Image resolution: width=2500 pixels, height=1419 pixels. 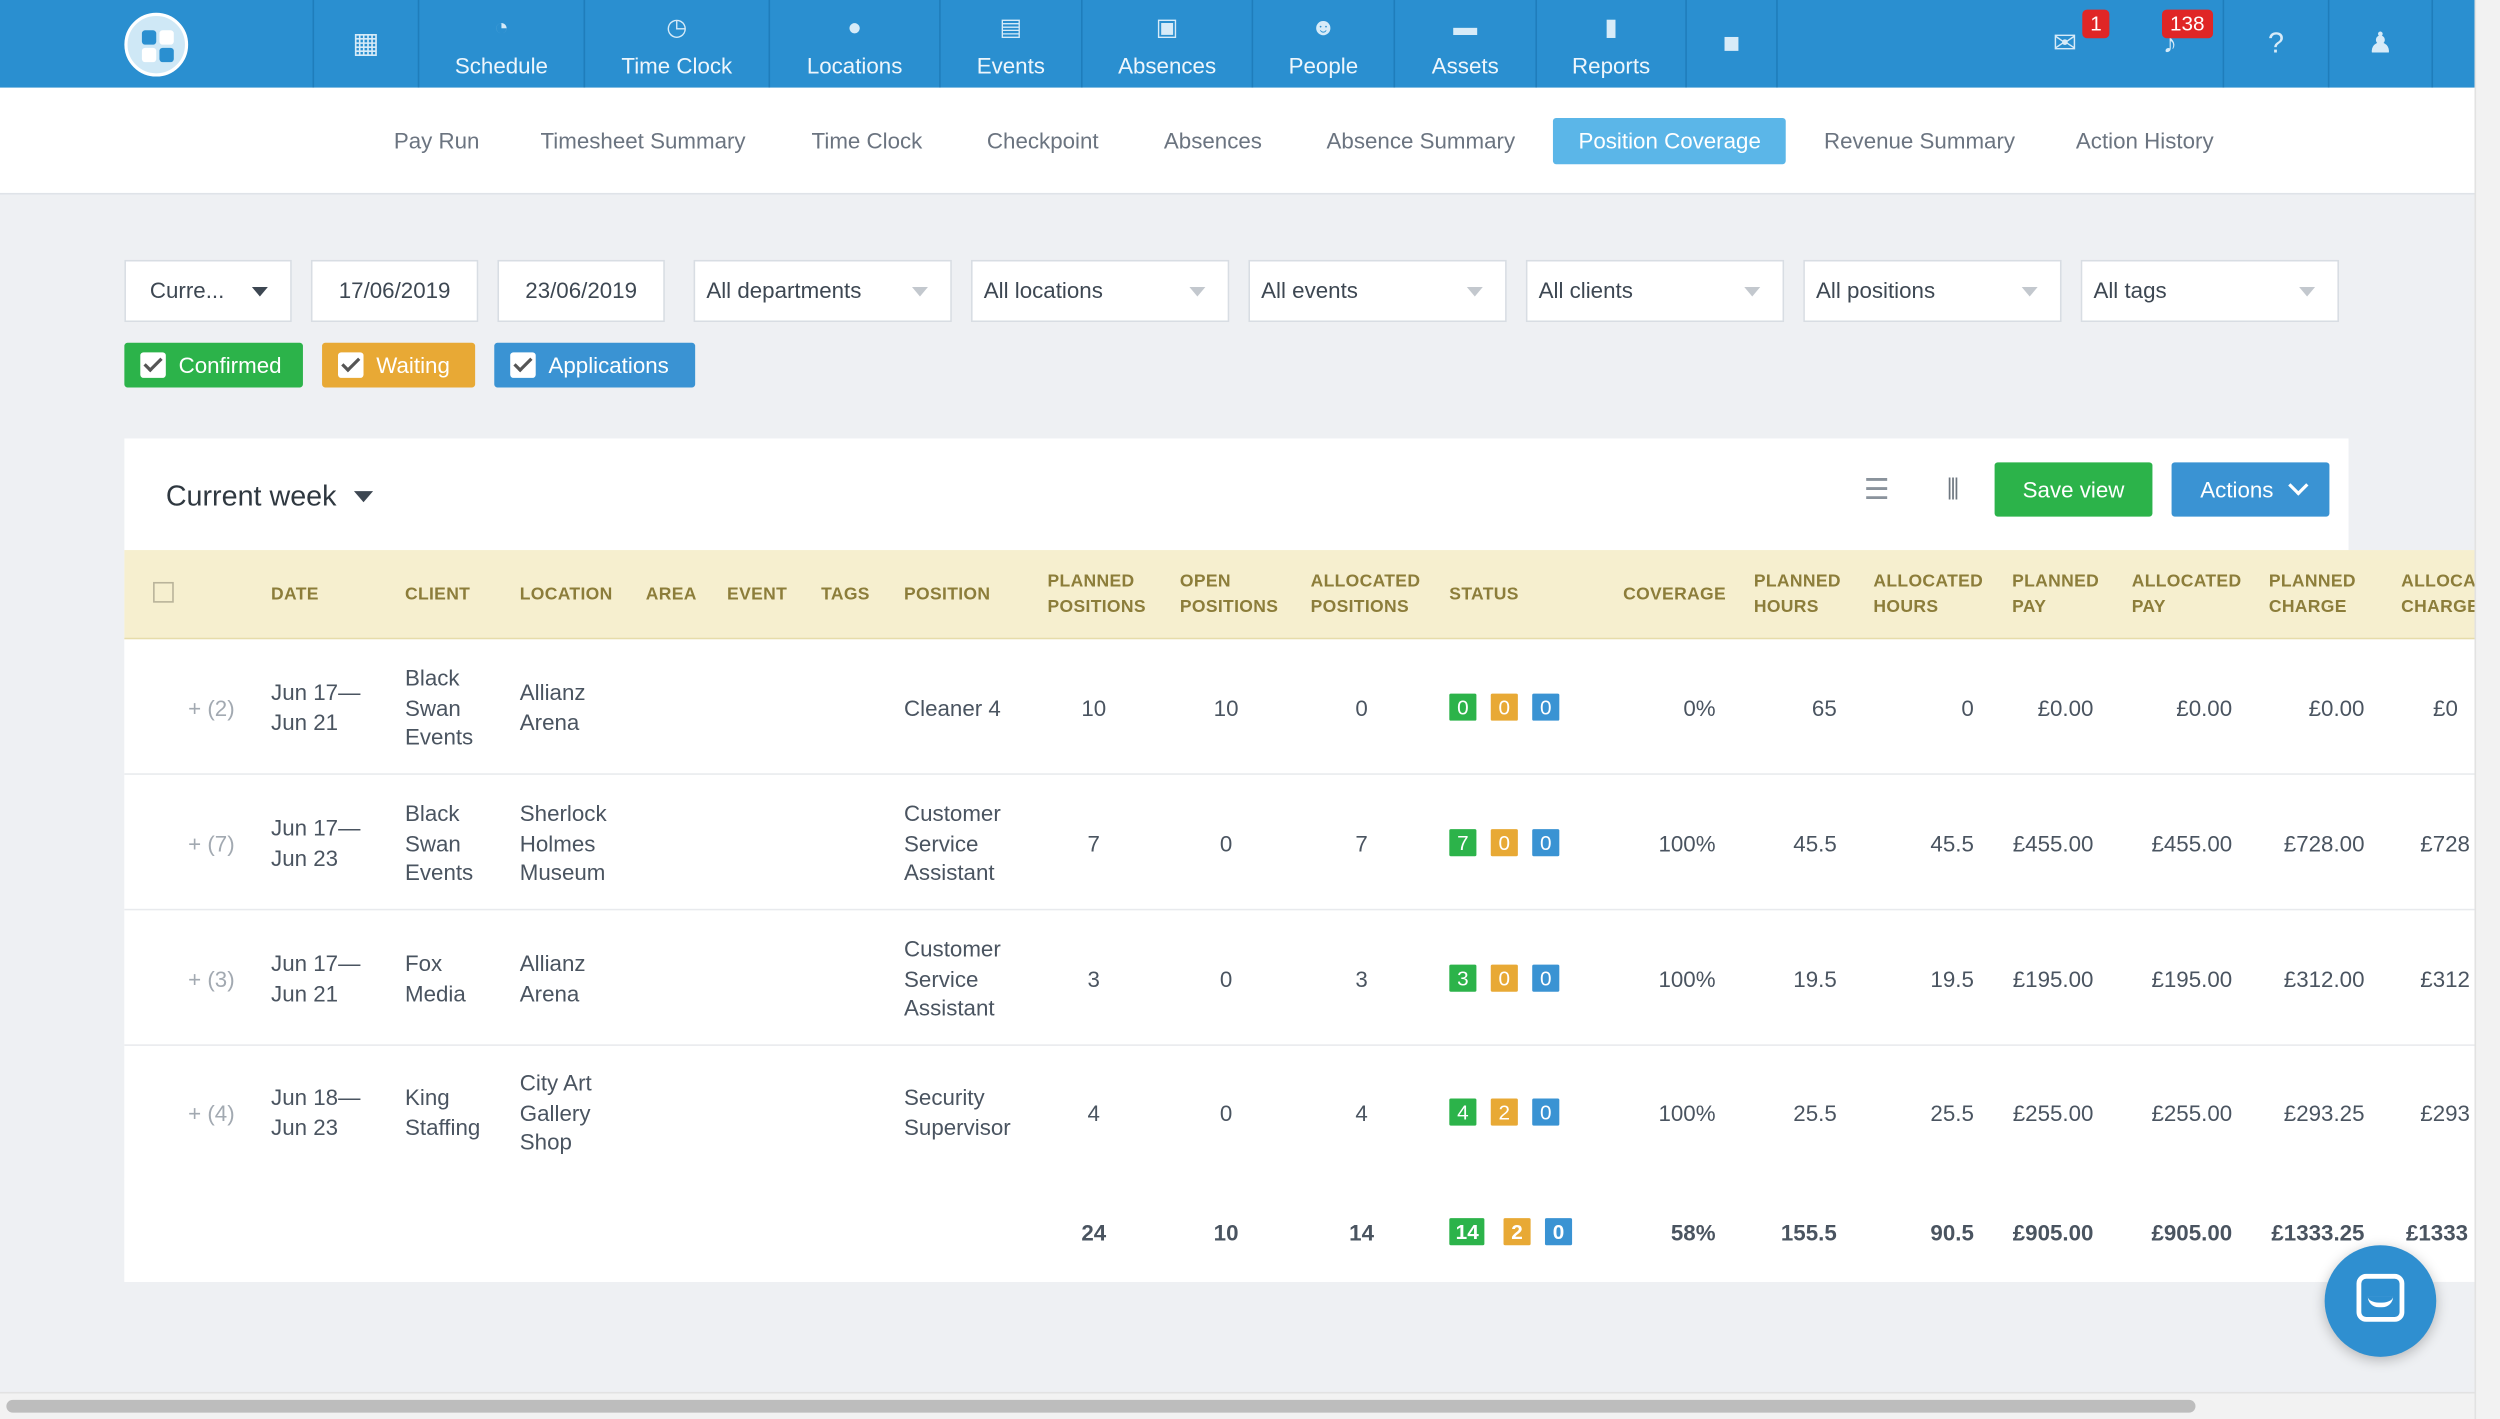 What do you see at coordinates (845, 595) in the screenshot?
I see `col-tags: TAGS` at bounding box center [845, 595].